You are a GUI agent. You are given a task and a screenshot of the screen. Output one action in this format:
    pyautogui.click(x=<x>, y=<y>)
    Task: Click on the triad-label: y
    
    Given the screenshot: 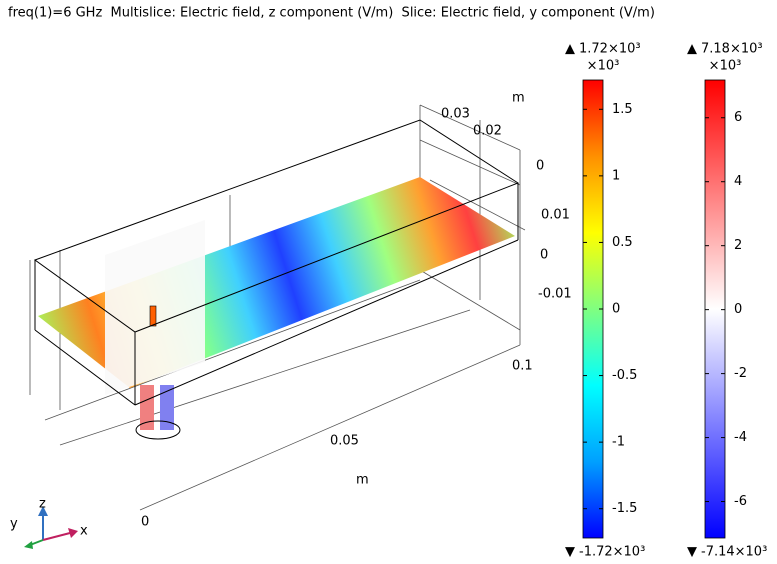 What is the action you would take?
    pyautogui.click(x=14, y=524)
    